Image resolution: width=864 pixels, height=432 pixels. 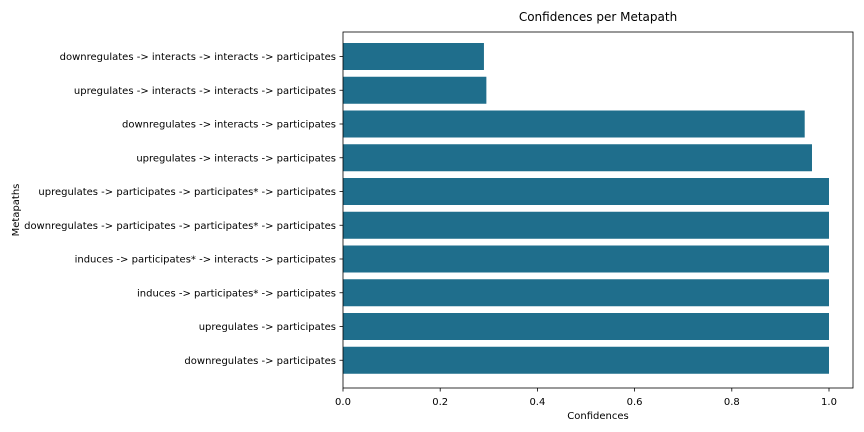 I want to click on x-tick-label: 0.8, so click(x=732, y=402).